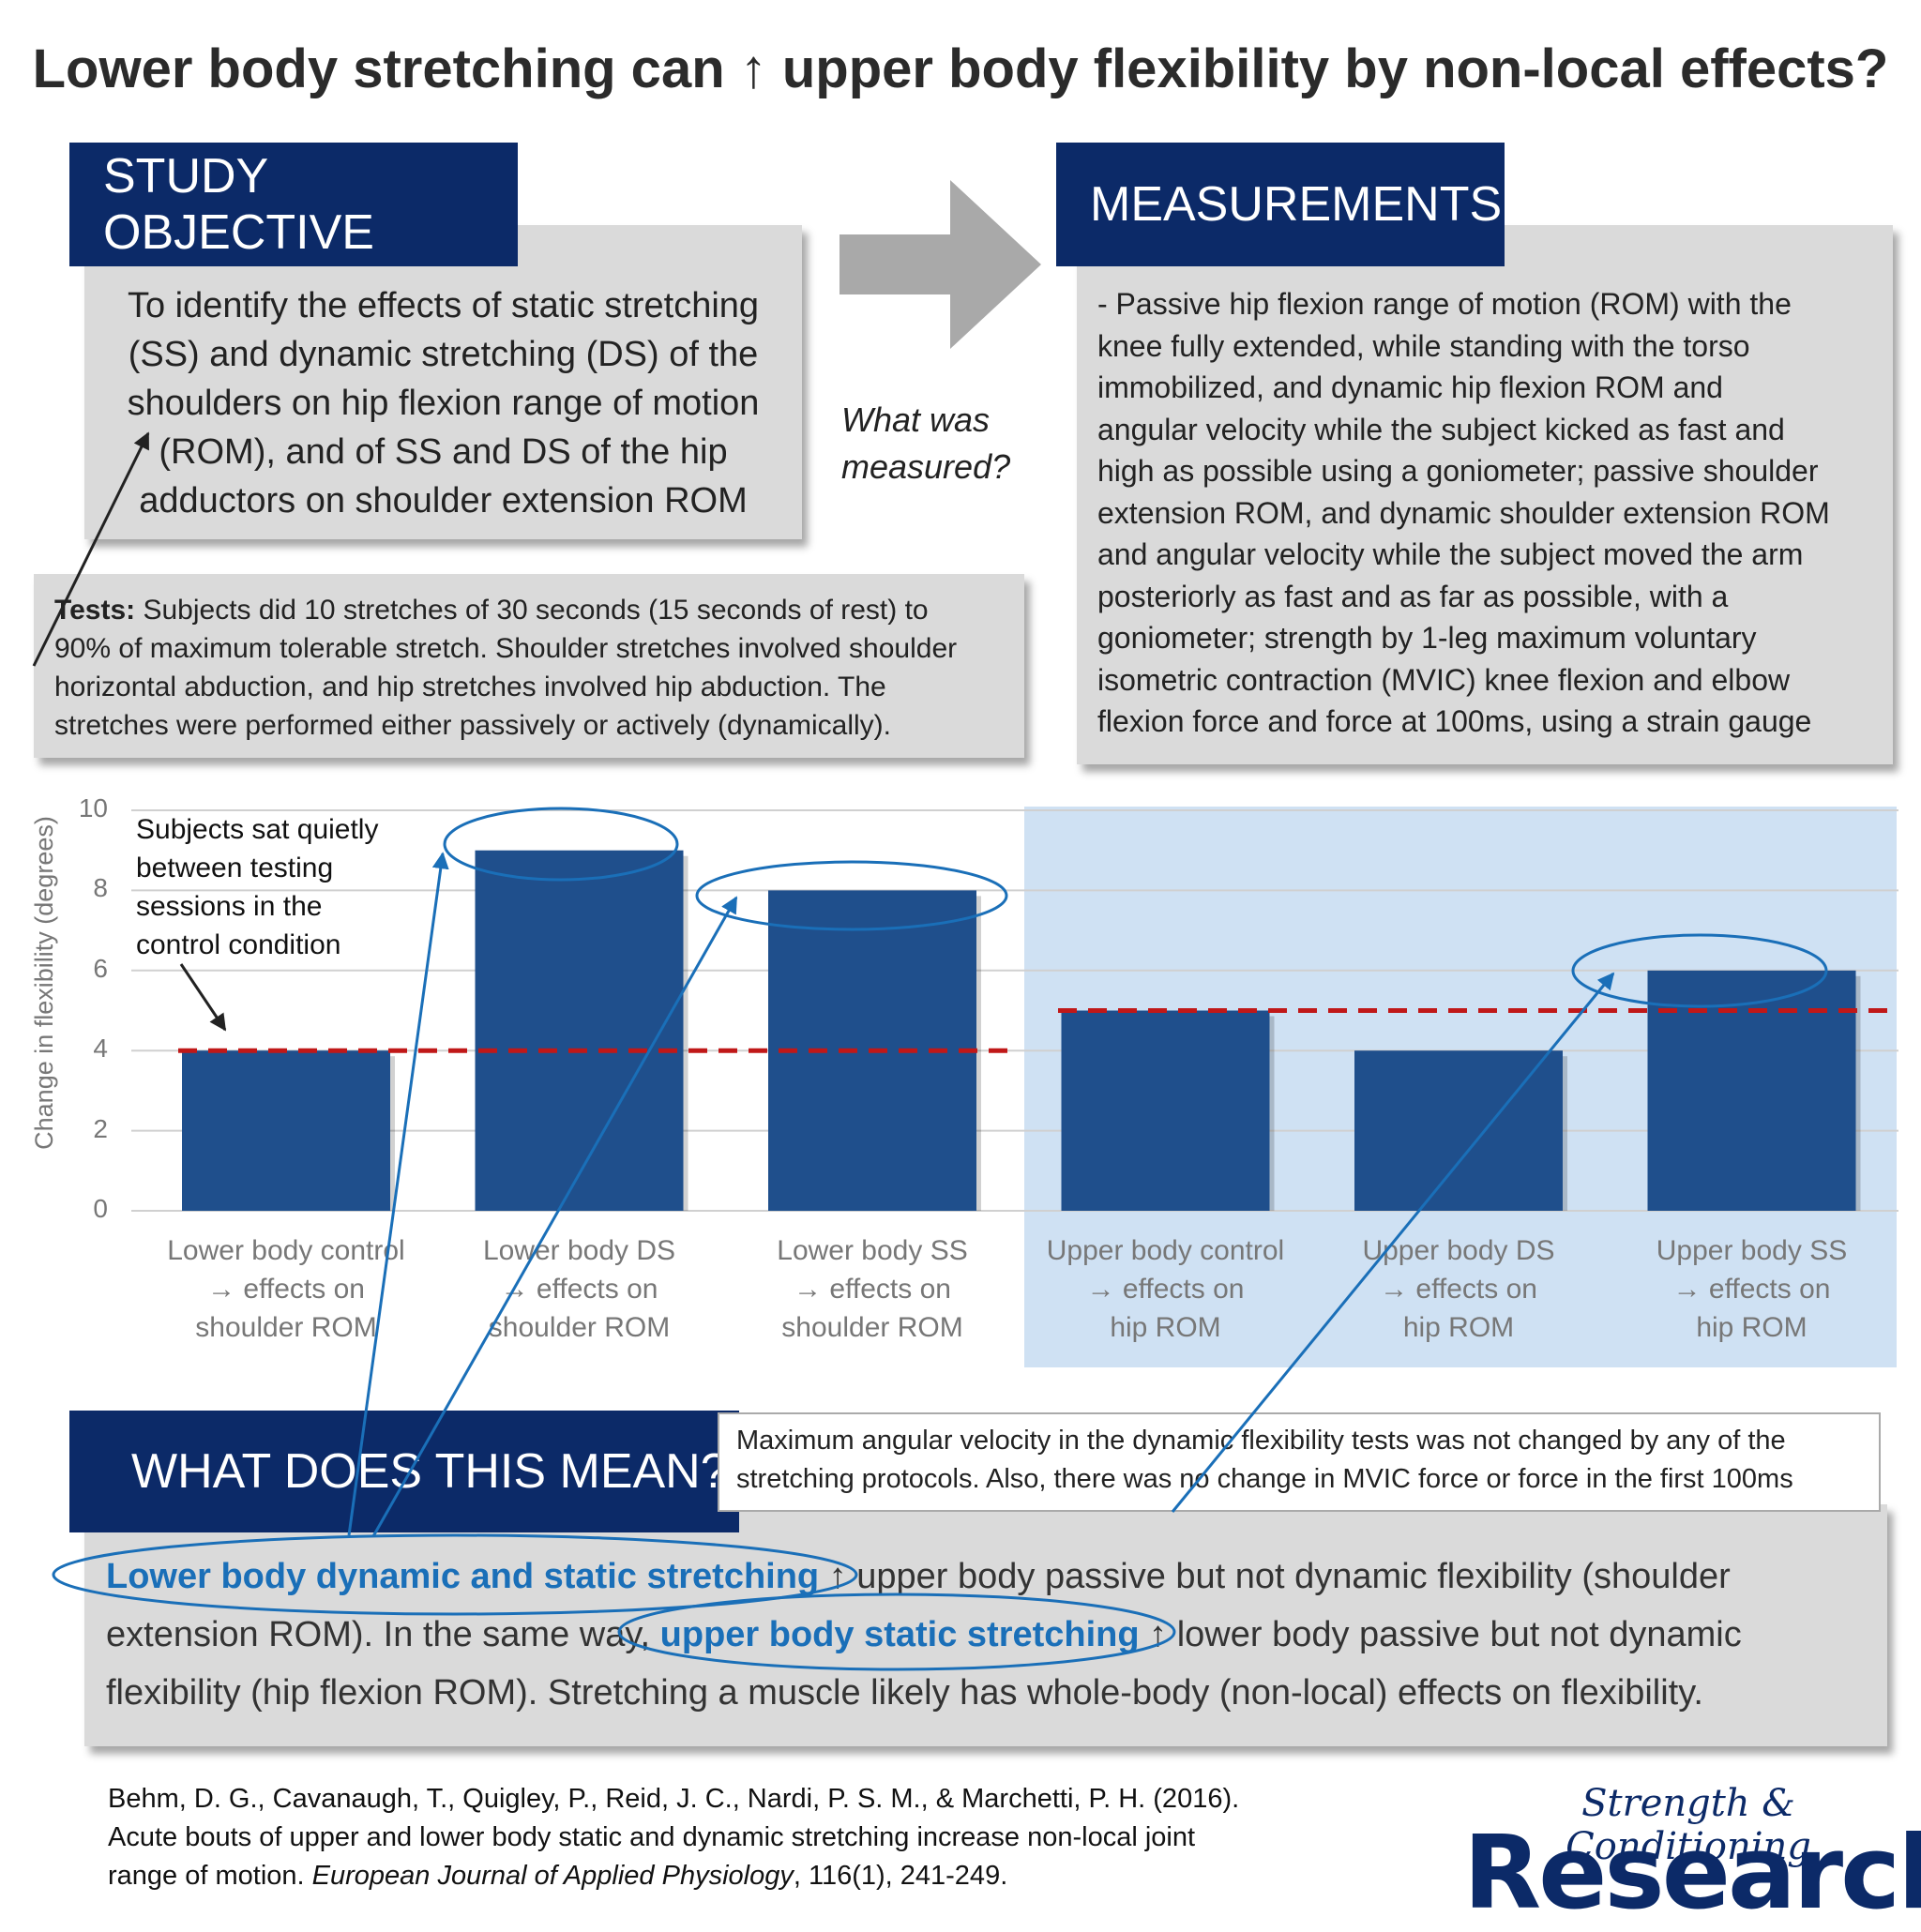 The width and height of the screenshot is (1921, 1932). Describe the element at coordinates (100, 1128) in the screenshot. I see `y-tick-label: 2` at that location.